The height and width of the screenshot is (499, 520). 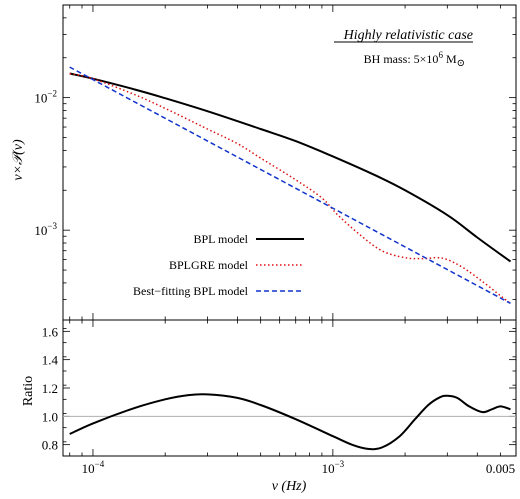 What do you see at coordinates (45, 229) in the screenshot?
I see `top-y-tick-label: 10⁻³` at bounding box center [45, 229].